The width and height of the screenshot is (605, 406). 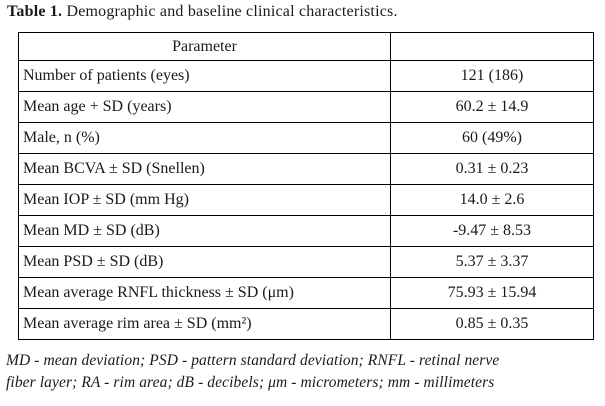 I want to click on parameter-cell: Mean BCVA ± SD (Snellen), so click(x=204, y=169).